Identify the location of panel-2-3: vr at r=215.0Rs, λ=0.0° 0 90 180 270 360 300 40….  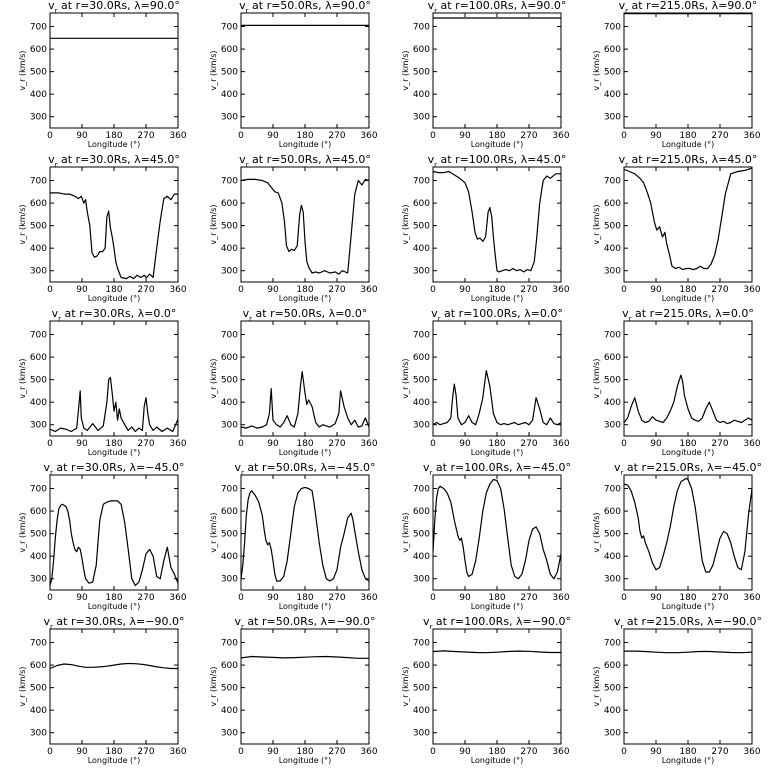
(676, 382).